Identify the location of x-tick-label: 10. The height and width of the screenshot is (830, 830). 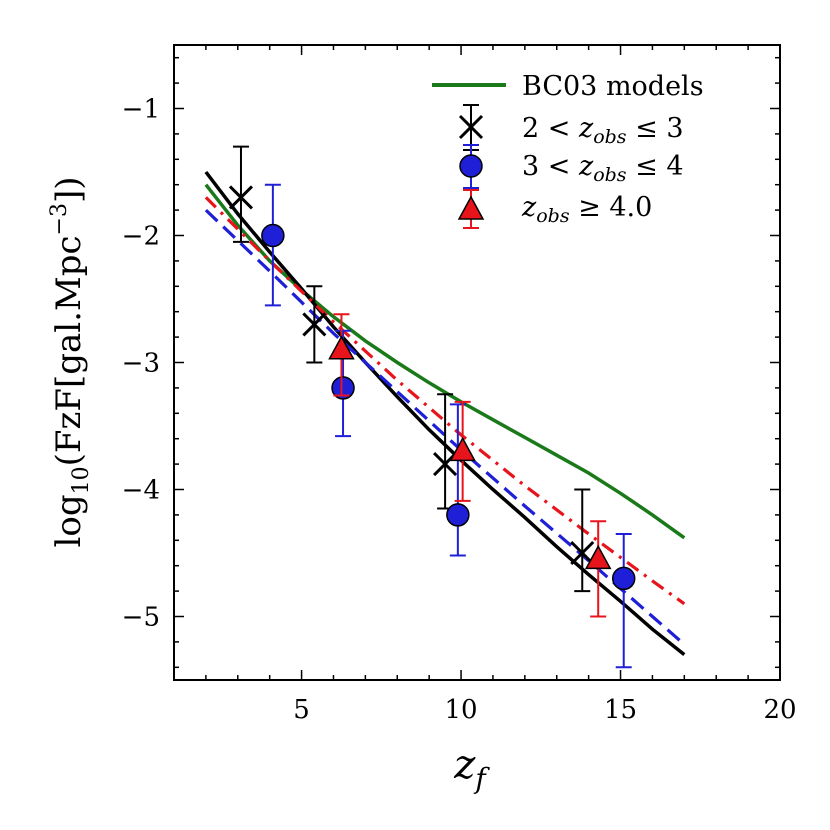
(461, 710).